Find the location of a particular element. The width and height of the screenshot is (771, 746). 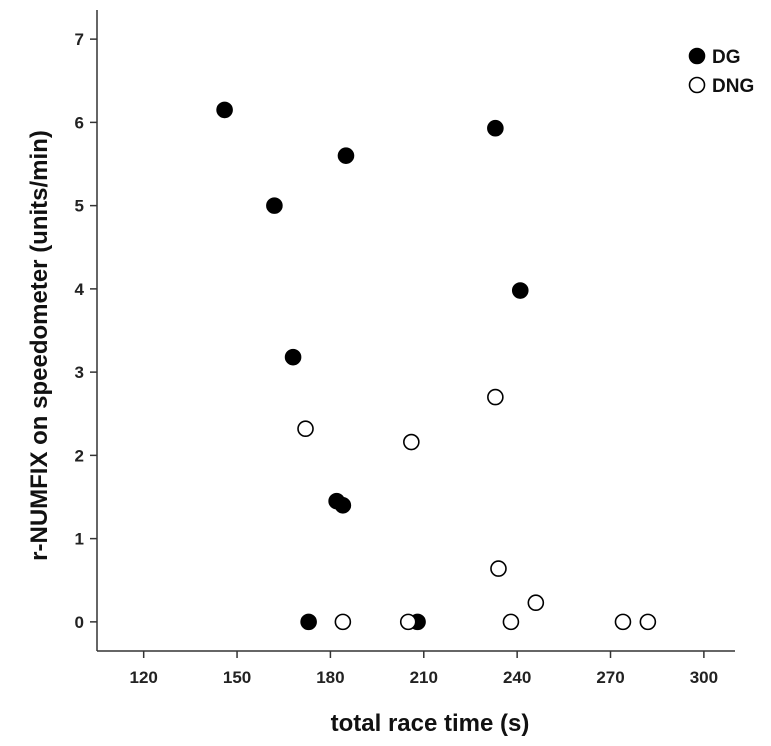

y-tick-label: 7 is located at coordinates (79, 39).